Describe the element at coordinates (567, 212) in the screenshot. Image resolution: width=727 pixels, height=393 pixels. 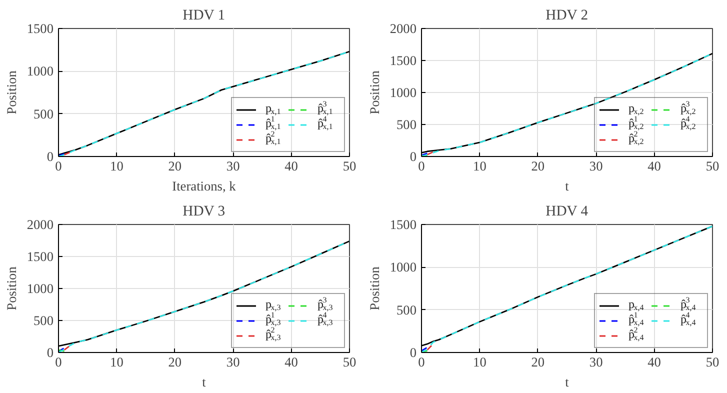
I see `chart-title: HDV 4` at that location.